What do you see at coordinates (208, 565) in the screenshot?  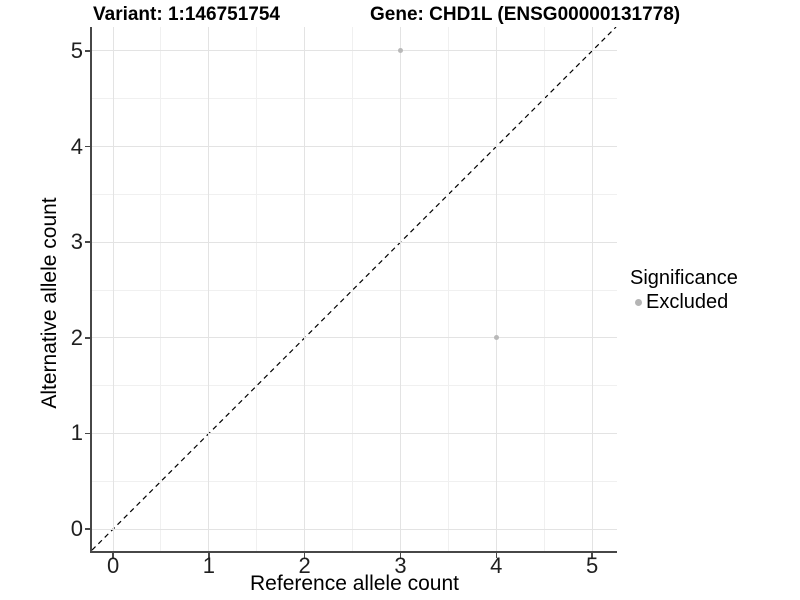 I see `x-tick-label: 1` at bounding box center [208, 565].